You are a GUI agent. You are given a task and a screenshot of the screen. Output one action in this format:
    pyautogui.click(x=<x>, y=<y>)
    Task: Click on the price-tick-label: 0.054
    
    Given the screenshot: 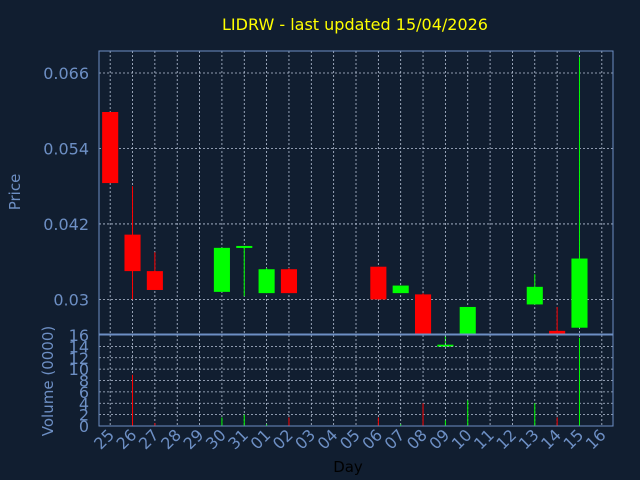 What is the action you would take?
    pyautogui.click(x=66, y=148)
    